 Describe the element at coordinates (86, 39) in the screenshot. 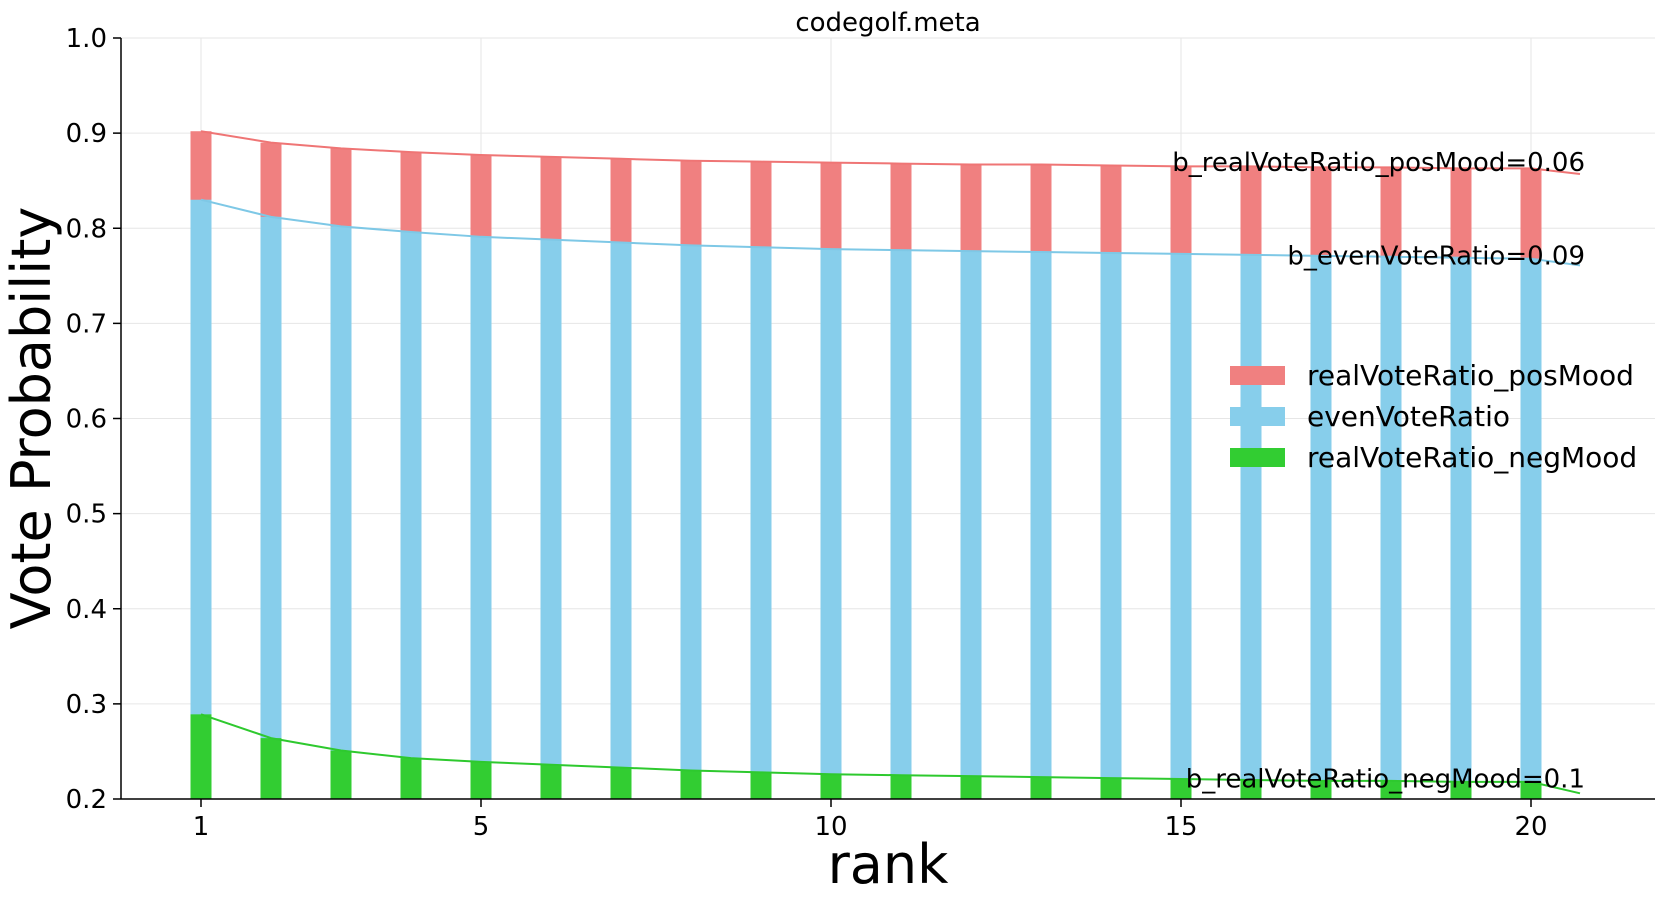

I see `y-tick-label: 1.0` at that location.